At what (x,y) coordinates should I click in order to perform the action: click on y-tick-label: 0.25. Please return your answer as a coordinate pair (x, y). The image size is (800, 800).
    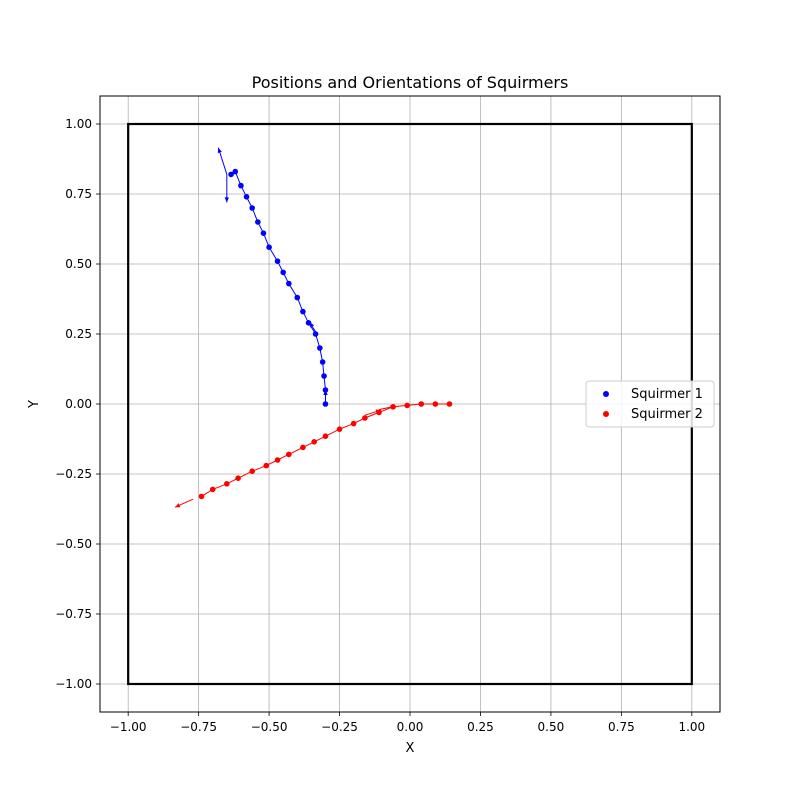
    Looking at the image, I should click on (78, 334).